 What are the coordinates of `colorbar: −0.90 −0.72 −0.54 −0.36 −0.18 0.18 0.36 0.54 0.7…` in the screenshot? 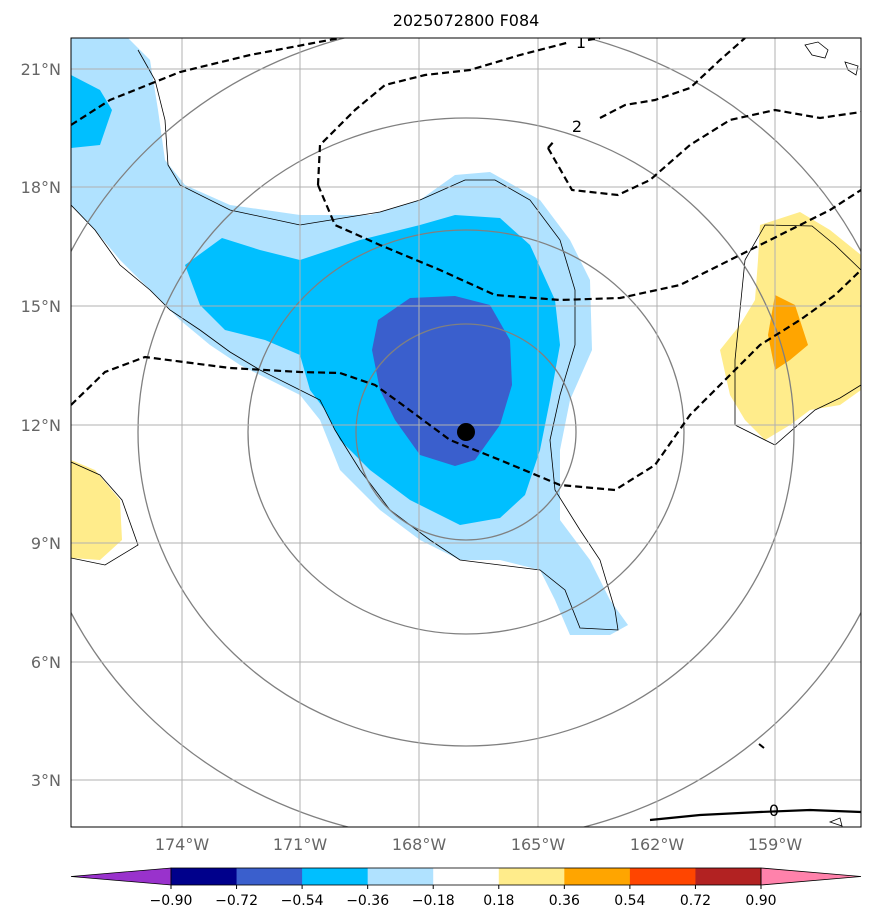 It's located at (466, 888).